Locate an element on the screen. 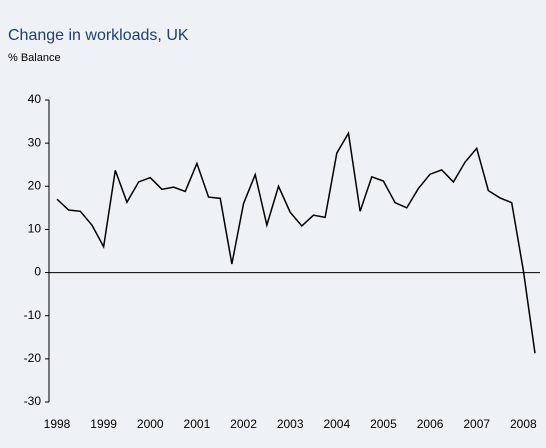  y-tick-label: 40 is located at coordinates (35, 99).